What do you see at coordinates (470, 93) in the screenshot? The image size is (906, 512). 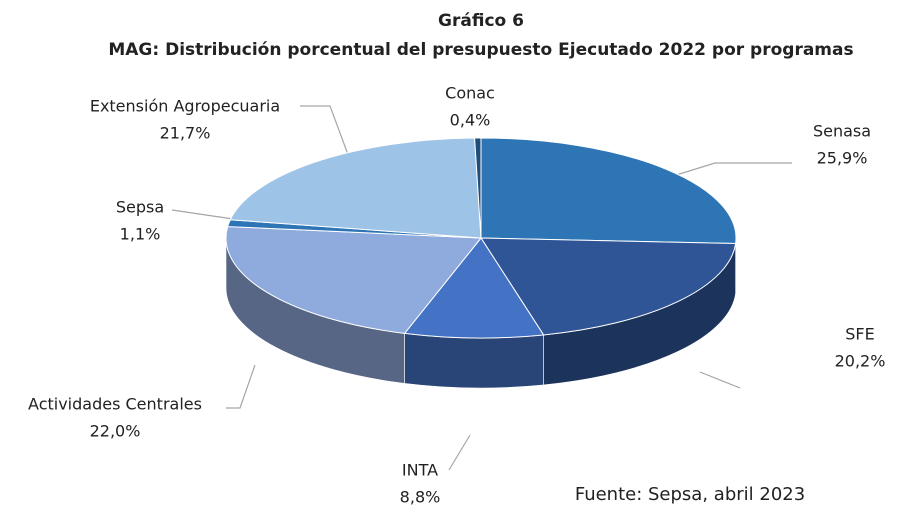 I see `slice-label: Conac` at bounding box center [470, 93].